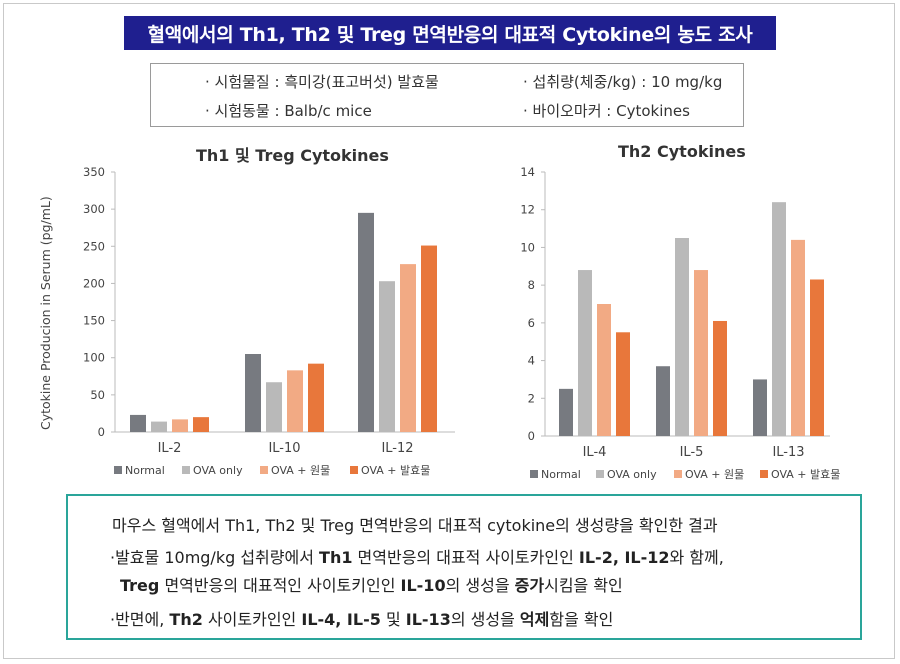 The image size is (900, 664). I want to click on y-tick-label: 300, so click(94, 209).